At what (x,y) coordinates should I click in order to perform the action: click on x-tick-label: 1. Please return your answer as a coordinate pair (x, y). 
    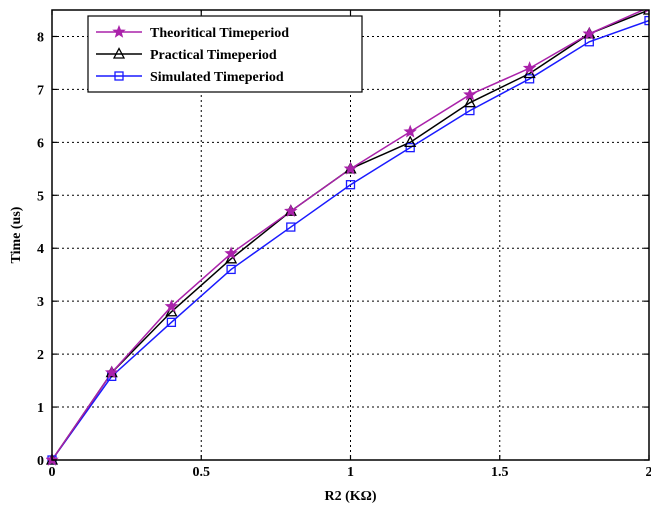
    Looking at the image, I should click on (350, 472).